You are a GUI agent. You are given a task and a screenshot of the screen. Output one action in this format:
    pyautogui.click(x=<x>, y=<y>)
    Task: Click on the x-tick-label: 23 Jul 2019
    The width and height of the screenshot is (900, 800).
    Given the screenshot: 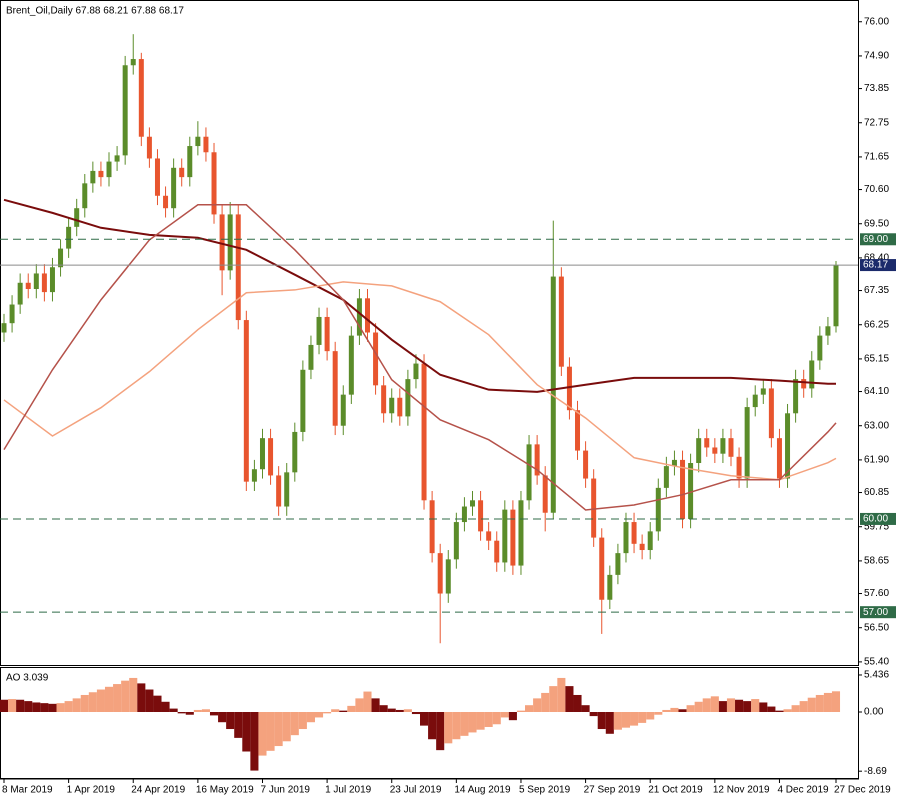 What is the action you would take?
    pyautogui.click(x=416, y=790)
    